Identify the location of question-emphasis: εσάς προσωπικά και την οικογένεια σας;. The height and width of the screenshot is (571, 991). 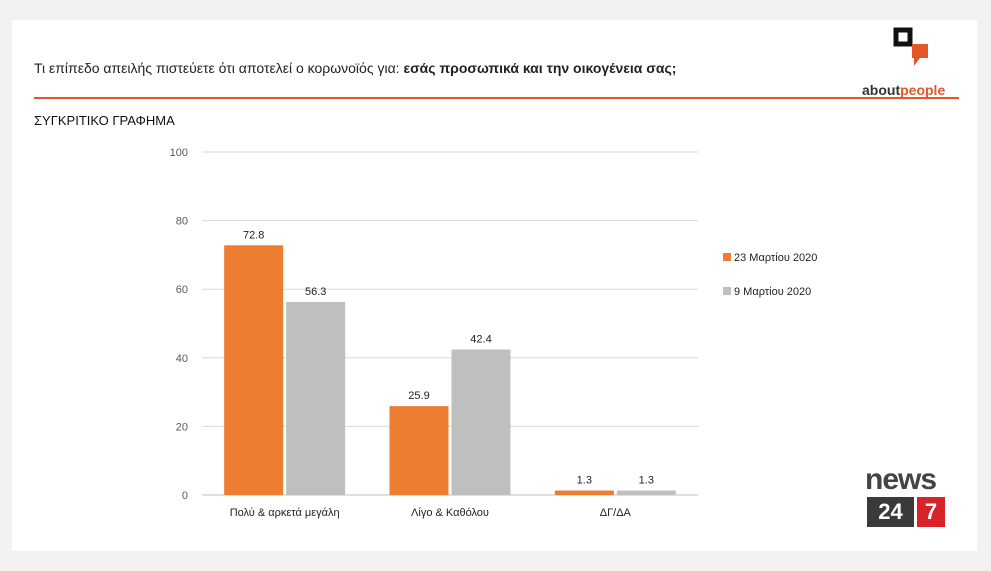
(540, 68).